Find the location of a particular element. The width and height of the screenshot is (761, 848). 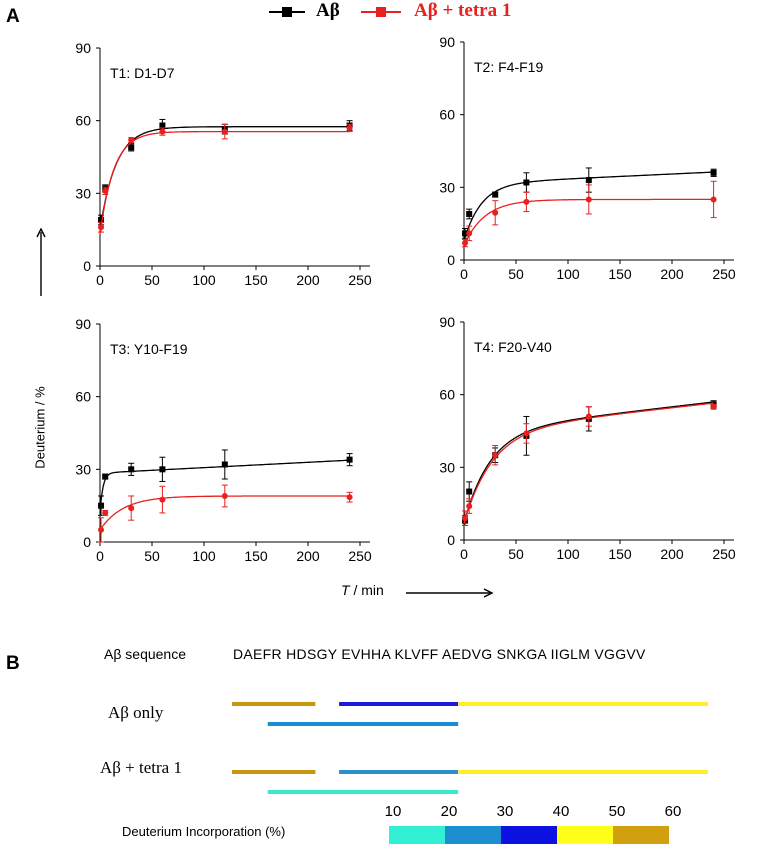

row-label-abeta-tetra: Aβ + tetra 1 is located at coordinates (141, 767).